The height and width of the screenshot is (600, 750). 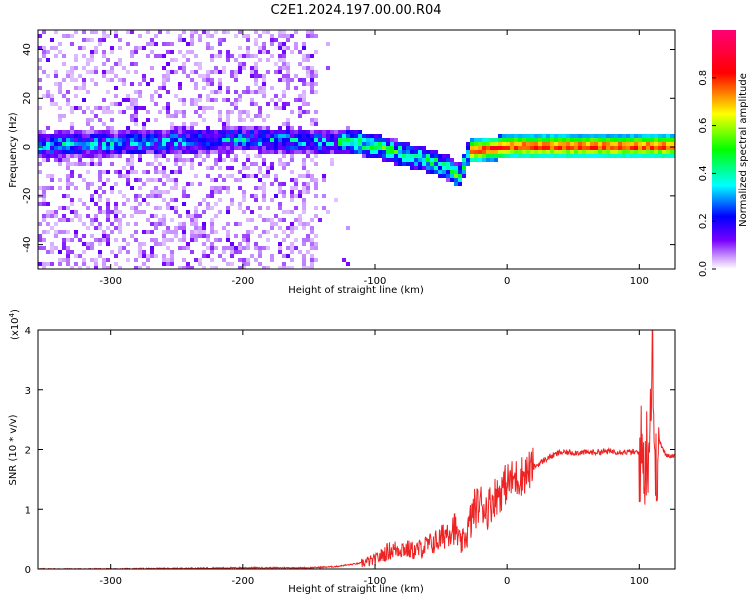 What do you see at coordinates (703, 126) in the screenshot?
I see `colorbar-tick-label: 0.6` at bounding box center [703, 126].